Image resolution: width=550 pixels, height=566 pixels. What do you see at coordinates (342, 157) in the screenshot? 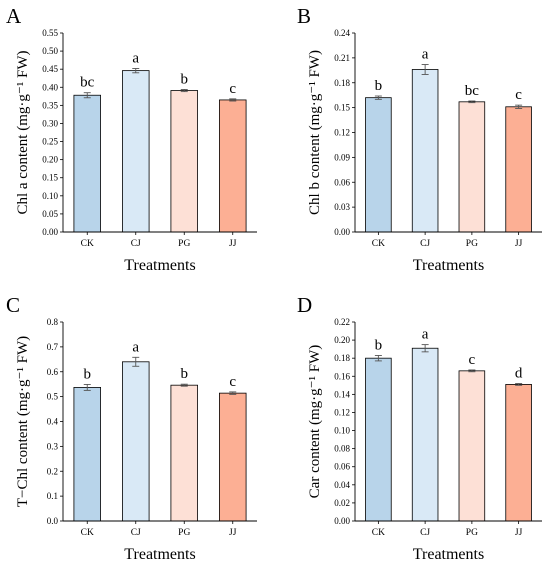
I see `y-tick-label: 0.09` at bounding box center [342, 157].